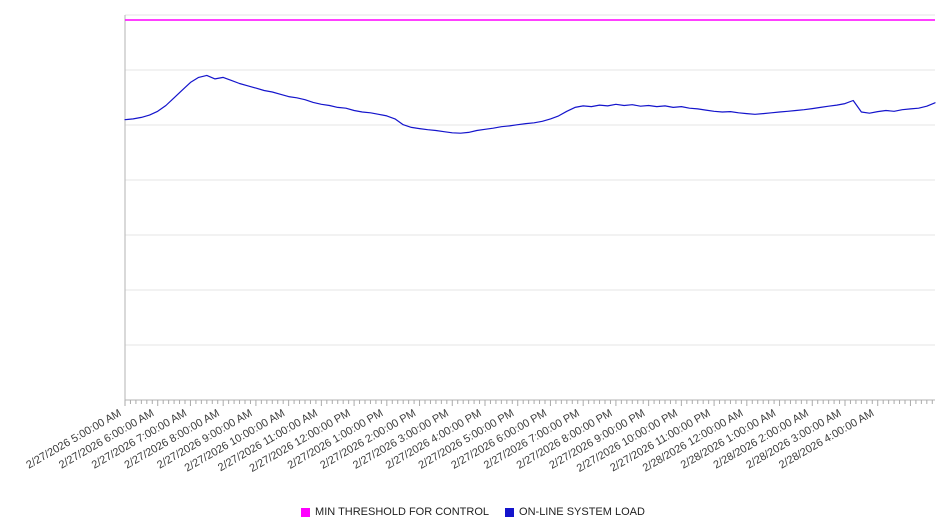  Describe the element at coordinates (402, 512) in the screenshot. I see `legend-label-min-threshold: MIN THRESHOLD FOR CONTROL` at that location.